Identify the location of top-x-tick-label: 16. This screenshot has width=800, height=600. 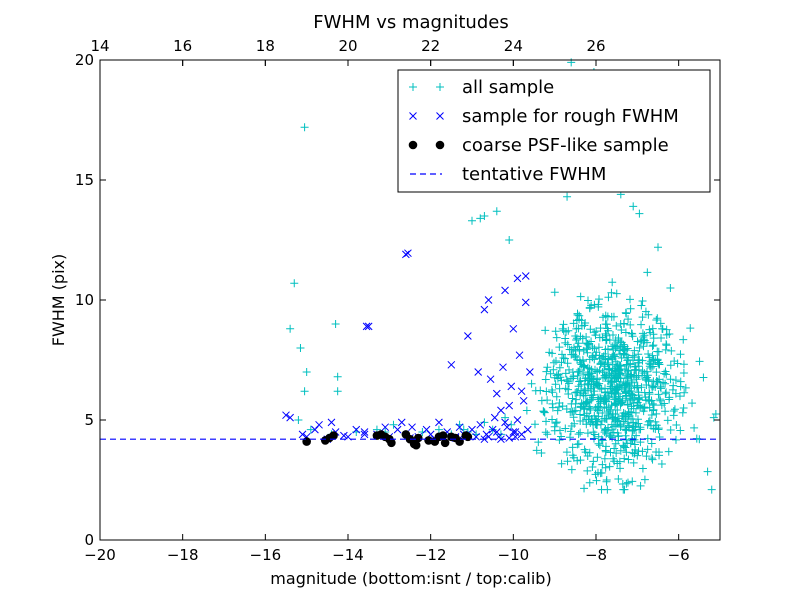
(182, 46).